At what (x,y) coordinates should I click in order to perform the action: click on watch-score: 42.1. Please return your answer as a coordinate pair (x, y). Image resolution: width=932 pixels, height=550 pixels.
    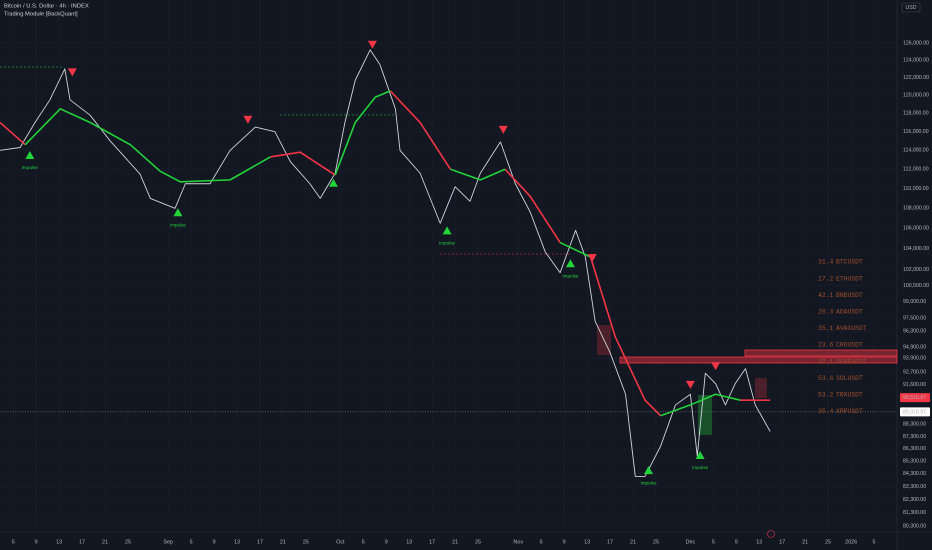
    Looking at the image, I should click on (826, 295).